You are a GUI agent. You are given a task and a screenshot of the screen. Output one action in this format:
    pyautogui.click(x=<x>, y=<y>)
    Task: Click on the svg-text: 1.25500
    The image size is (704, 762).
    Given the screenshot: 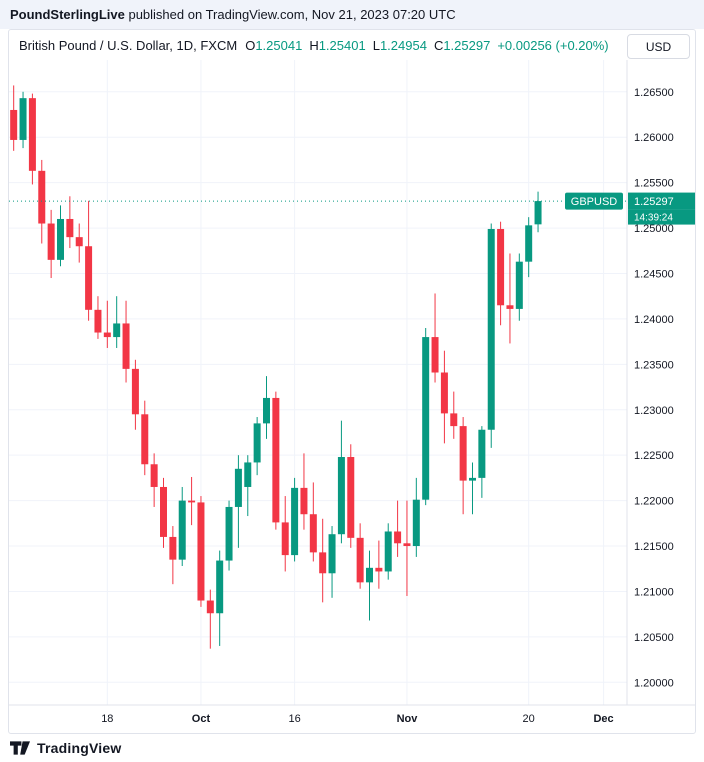 What is the action you would take?
    pyautogui.click(x=654, y=184)
    